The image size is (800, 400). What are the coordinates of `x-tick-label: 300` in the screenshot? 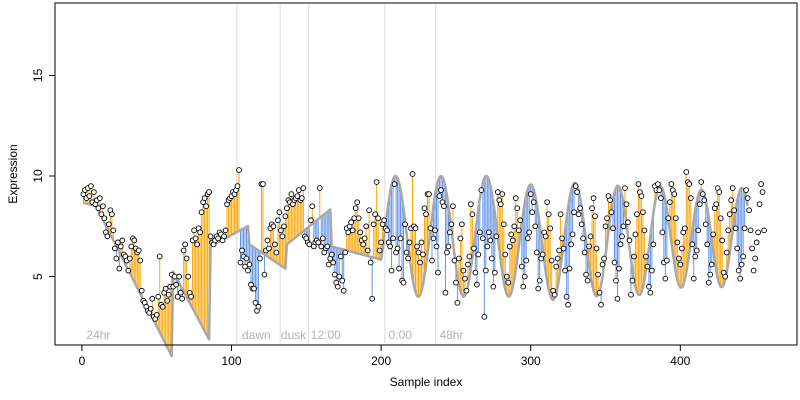 It's located at (531, 361).